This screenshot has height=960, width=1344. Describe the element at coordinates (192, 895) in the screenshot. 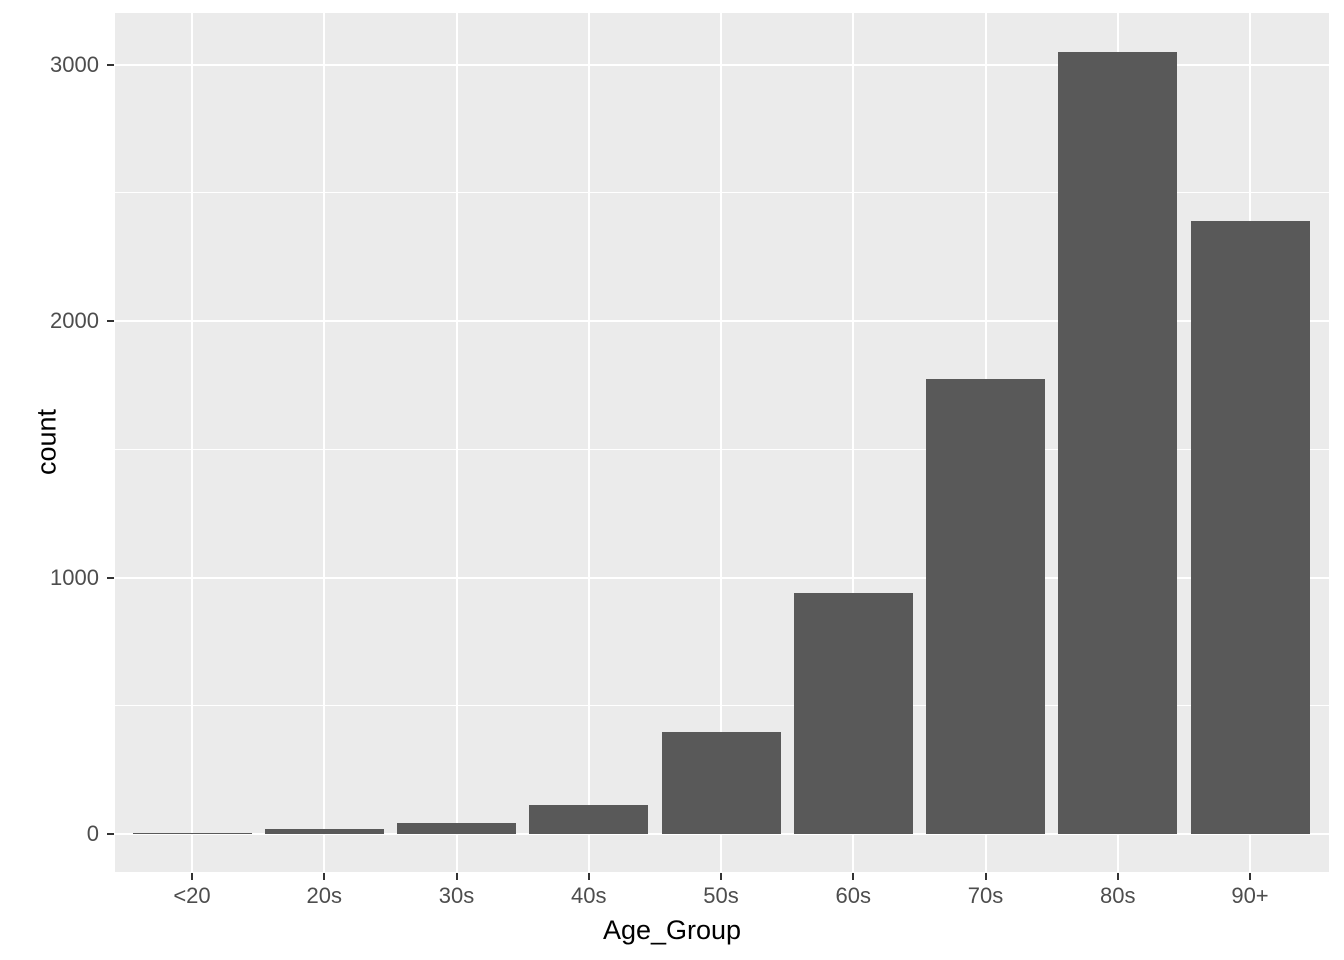

I see `x-tick-label: <20` at that location.